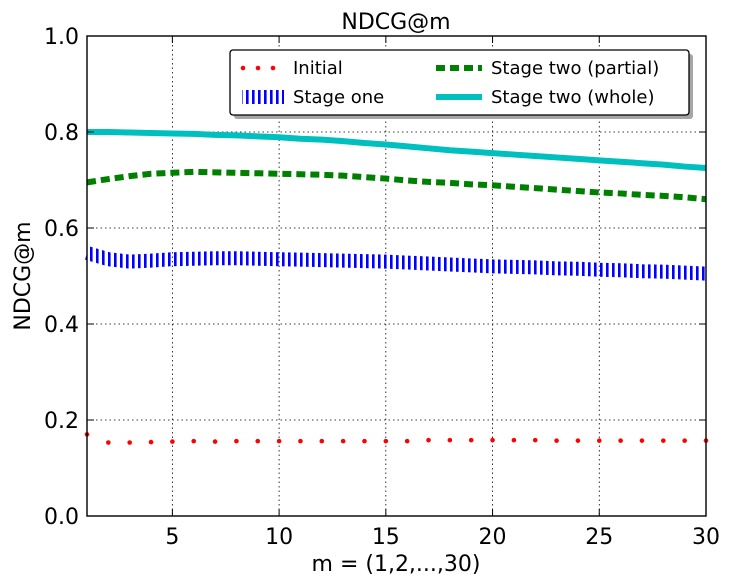 This screenshot has width=732, height=586. I want to click on x-tick-label: 30, so click(706, 537).